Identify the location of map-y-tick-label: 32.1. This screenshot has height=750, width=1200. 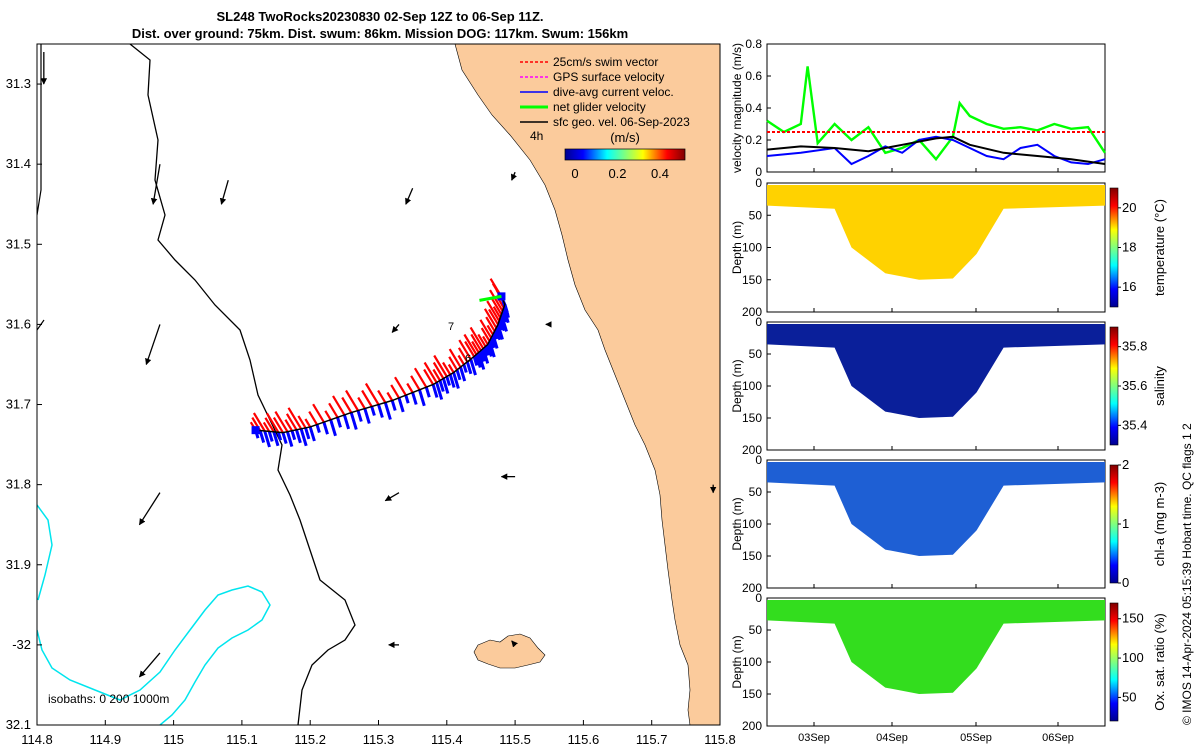
(18, 724).